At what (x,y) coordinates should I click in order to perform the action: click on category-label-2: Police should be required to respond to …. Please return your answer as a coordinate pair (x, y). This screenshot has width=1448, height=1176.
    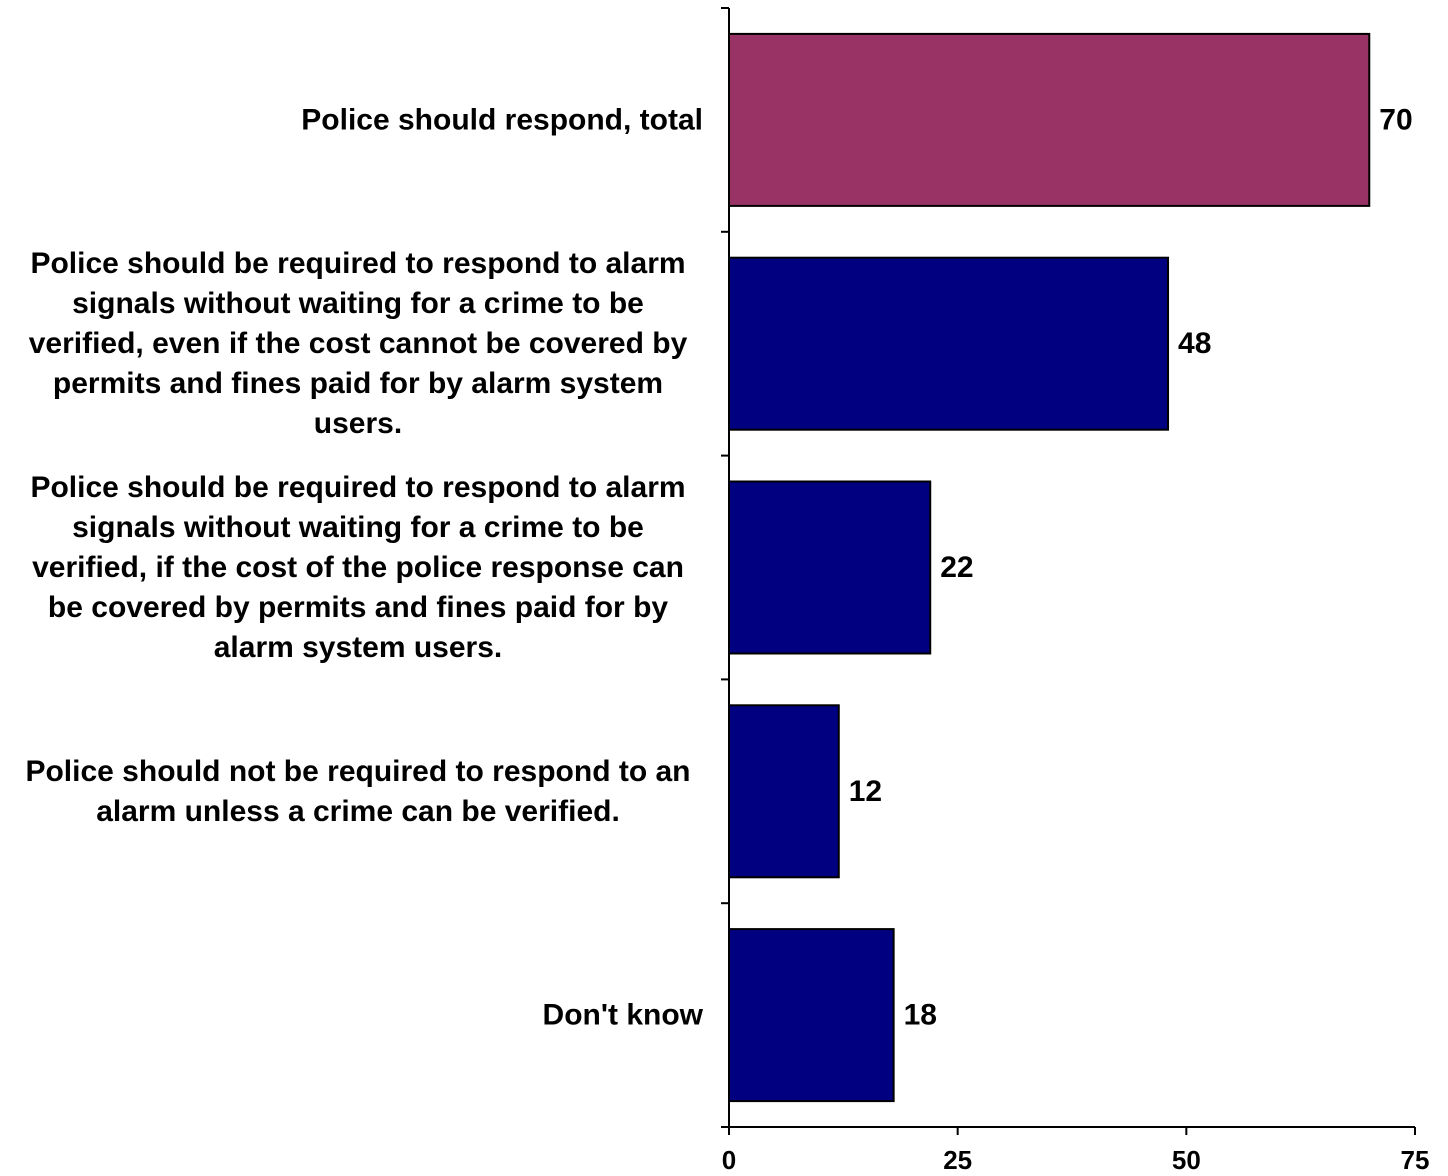
    Looking at the image, I should click on (358, 343).